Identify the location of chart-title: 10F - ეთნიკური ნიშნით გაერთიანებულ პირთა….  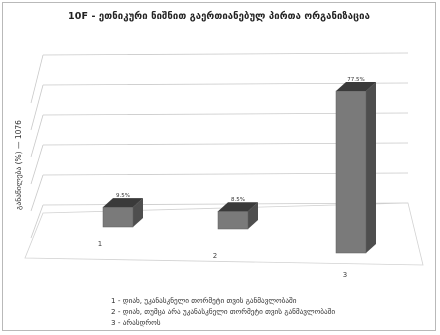
(219, 16).